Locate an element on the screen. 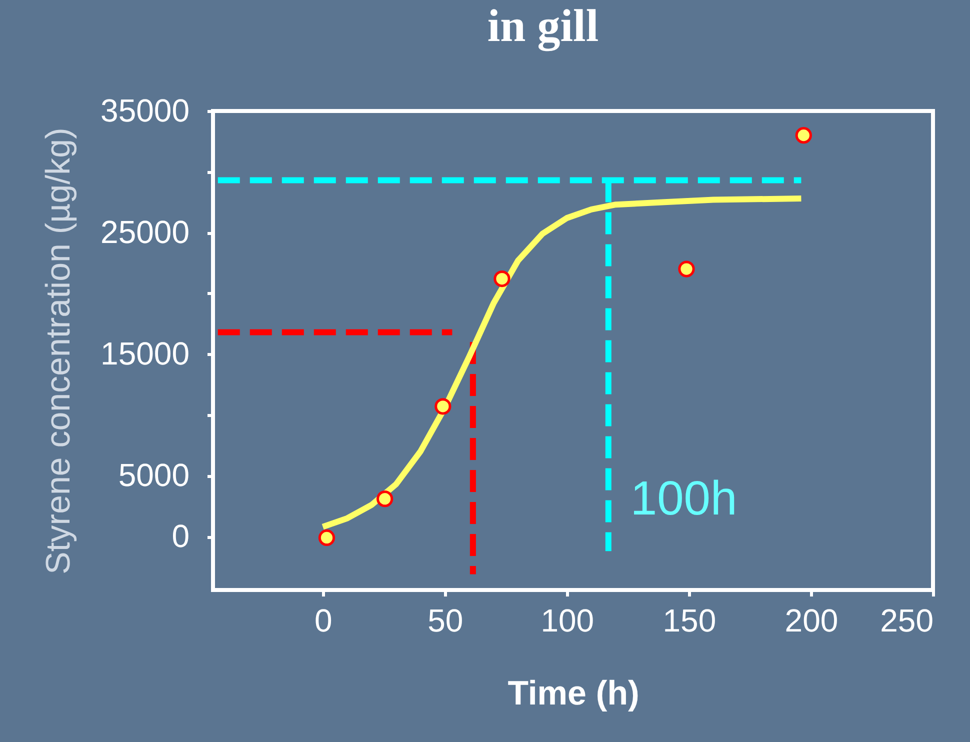  x-axis-title: Time (h) is located at coordinates (574, 693).